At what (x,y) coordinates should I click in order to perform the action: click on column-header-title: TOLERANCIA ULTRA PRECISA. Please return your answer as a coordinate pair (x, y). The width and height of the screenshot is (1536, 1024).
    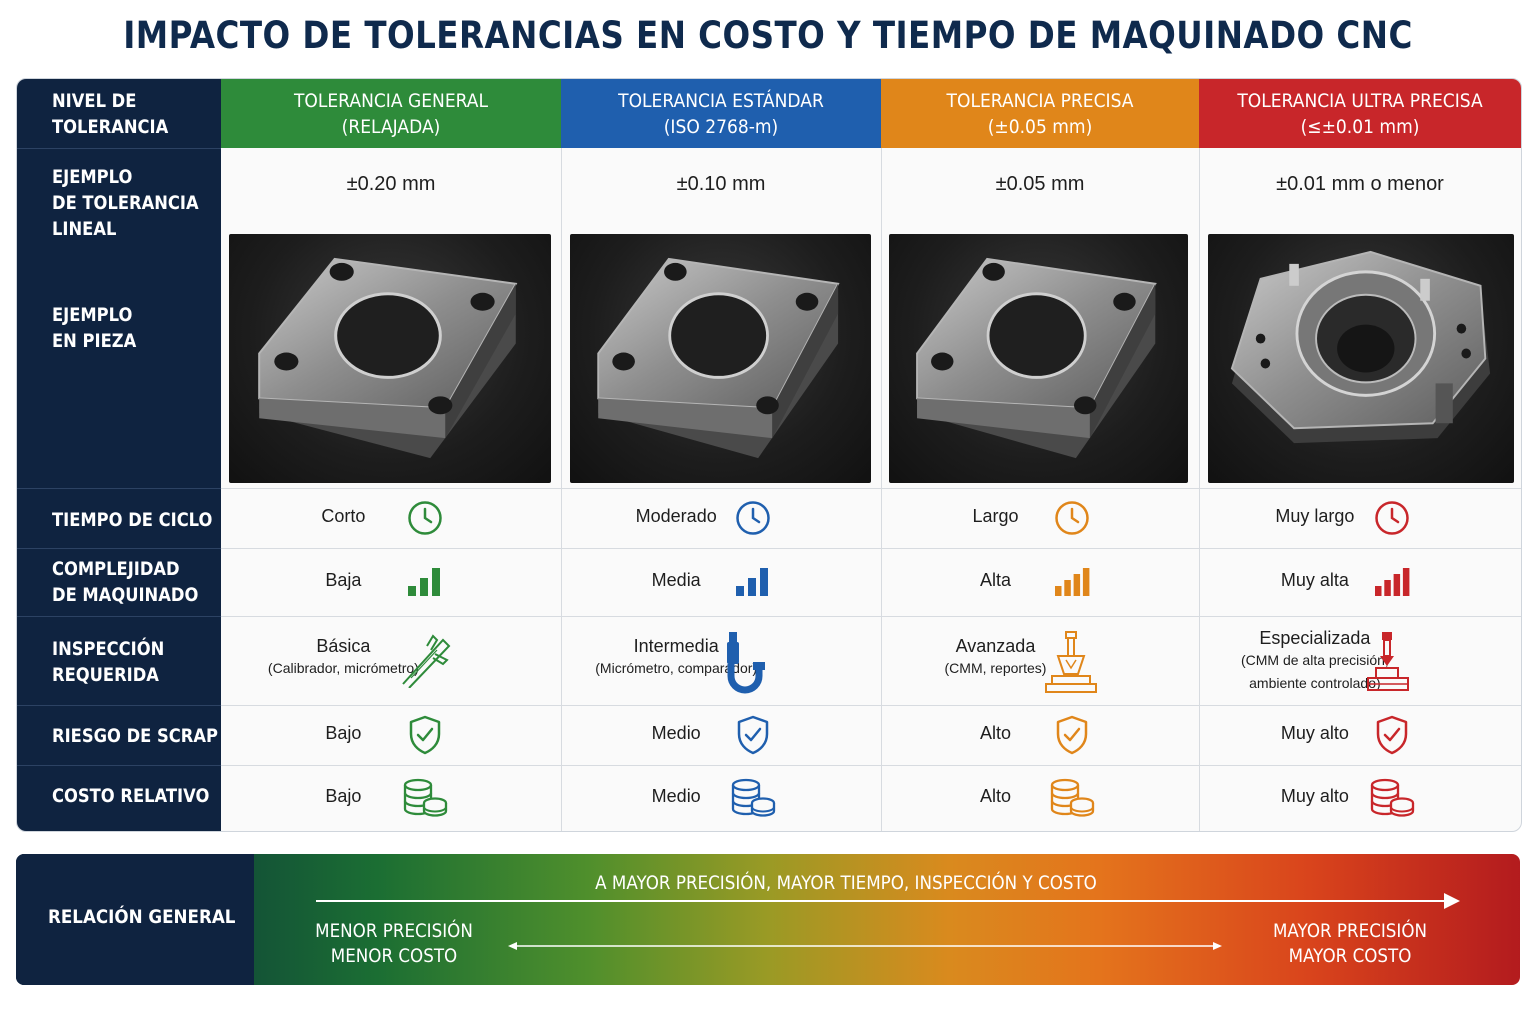
    Looking at the image, I should click on (1360, 101).